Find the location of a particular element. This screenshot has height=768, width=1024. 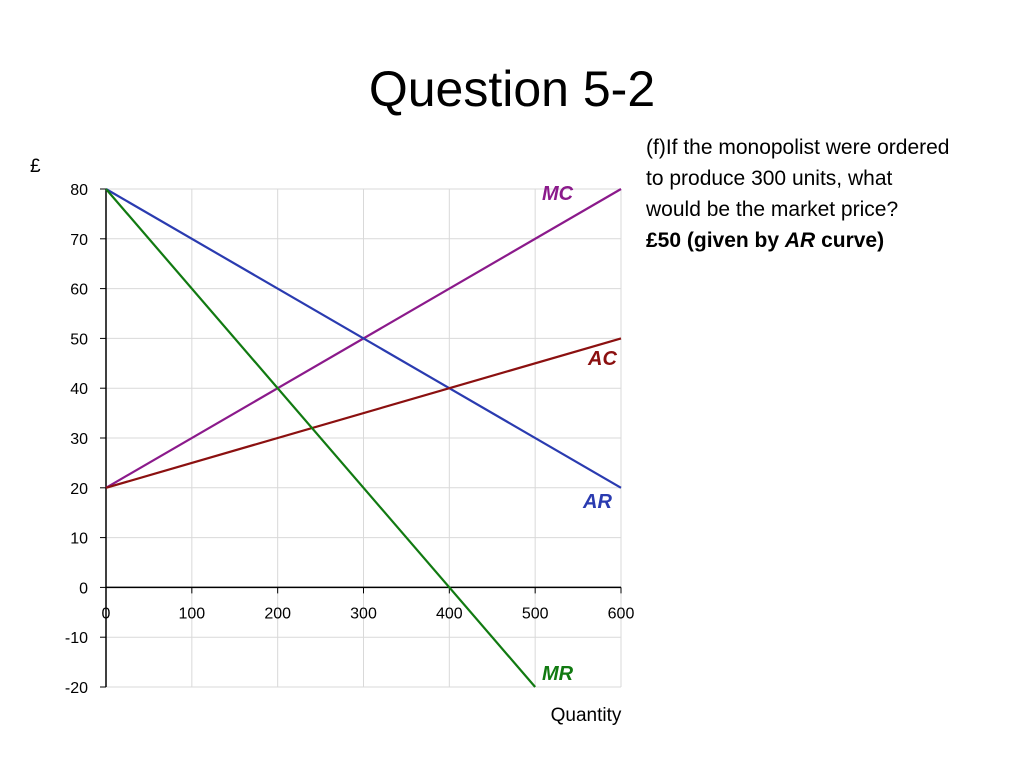

question-line-1: (f)If the monopolist were ordered is located at coordinates (798, 147).